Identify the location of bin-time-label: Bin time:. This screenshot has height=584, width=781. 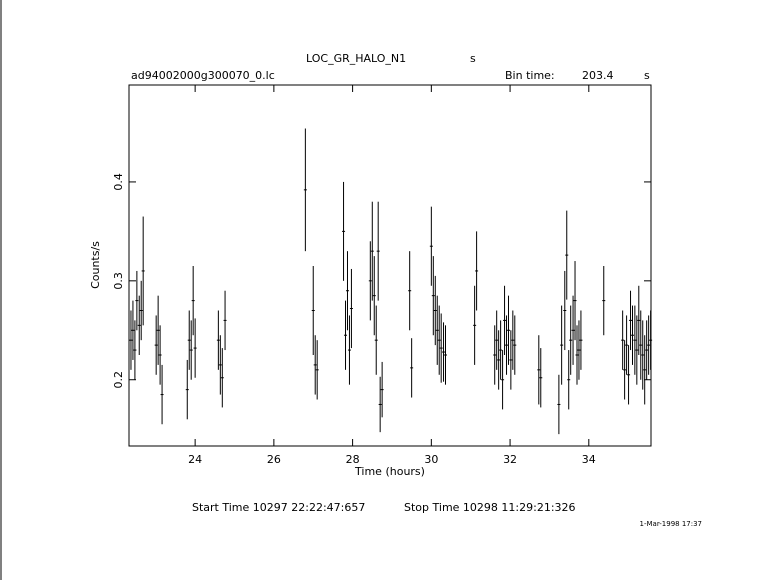
(530, 75).